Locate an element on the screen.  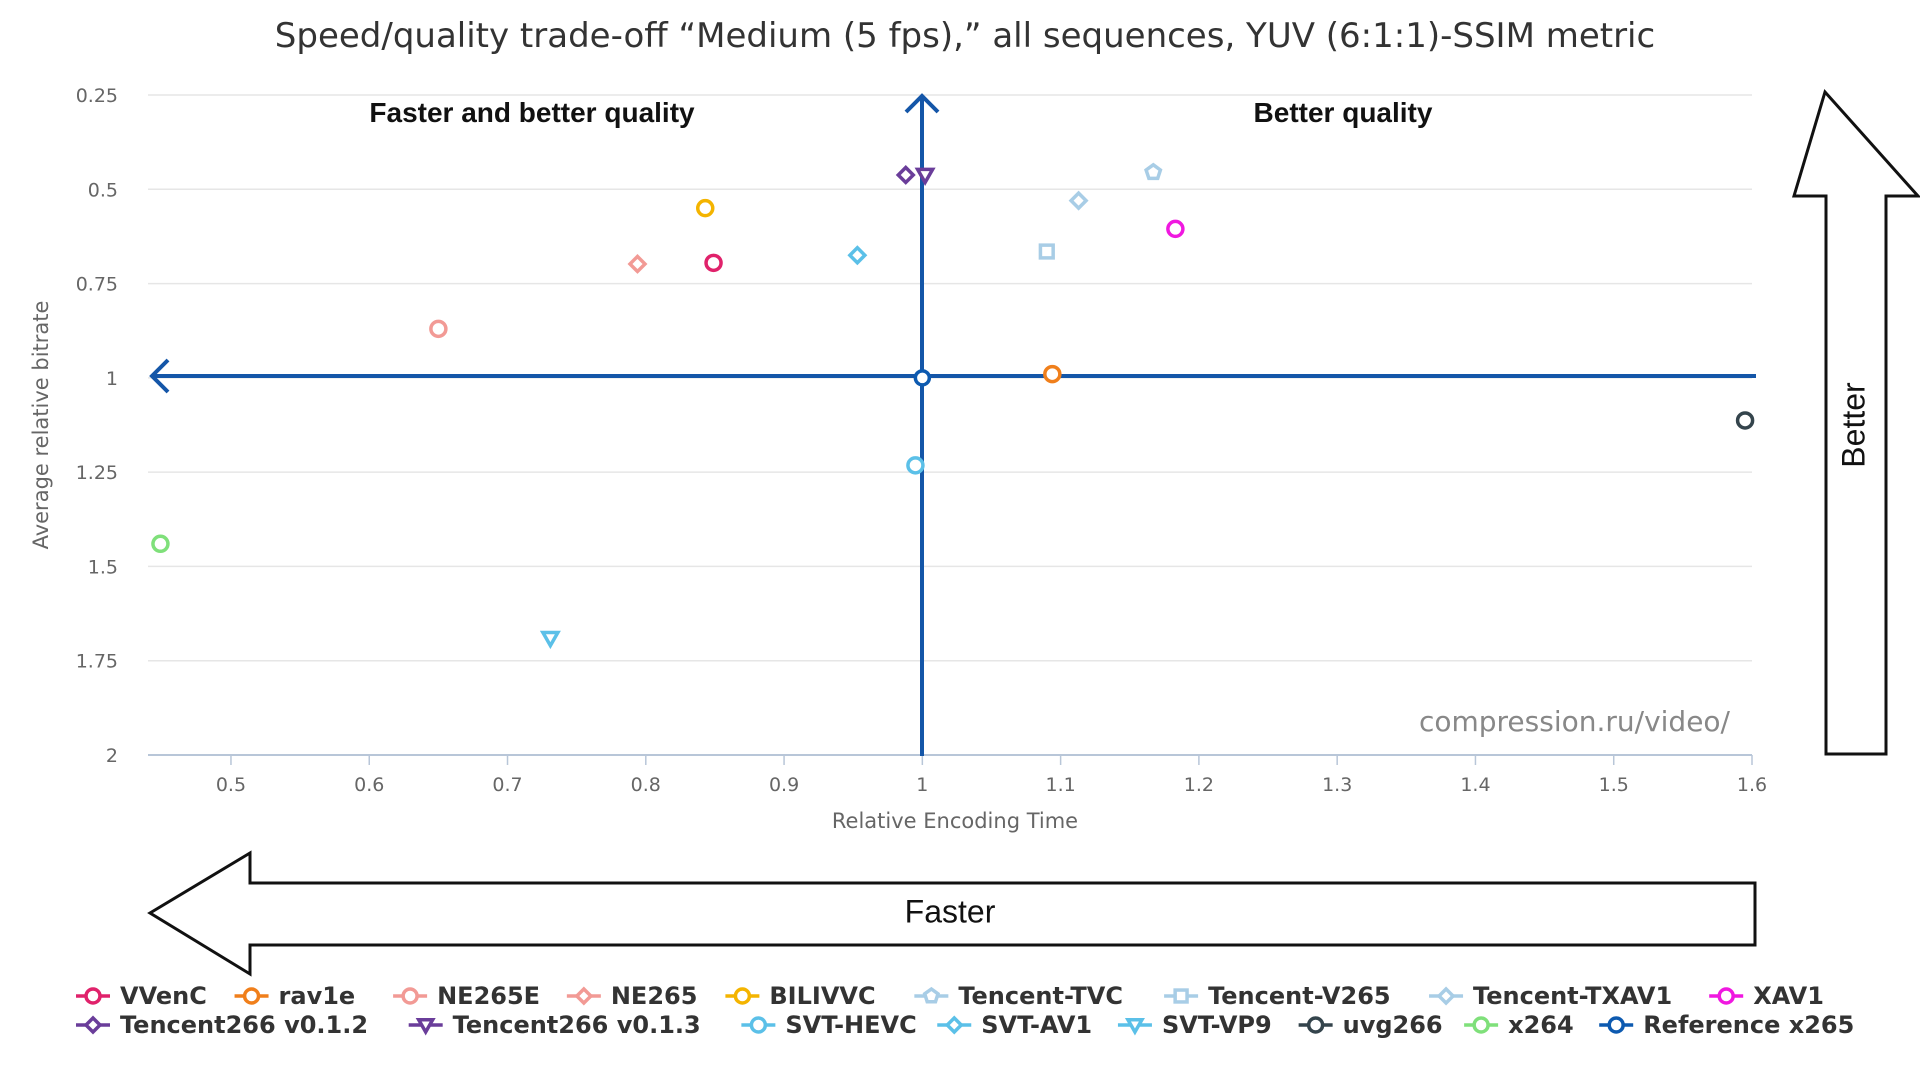
x-axis-title: Relative Encoding Time is located at coordinates (955, 821).